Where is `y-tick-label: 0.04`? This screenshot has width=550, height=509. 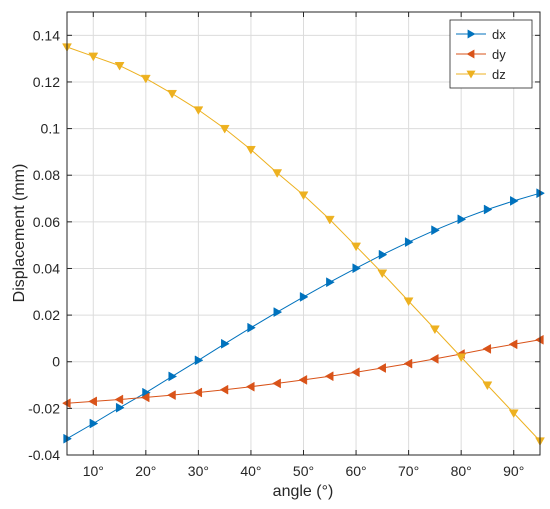 y-tick-label: 0.04 is located at coordinates (46, 268).